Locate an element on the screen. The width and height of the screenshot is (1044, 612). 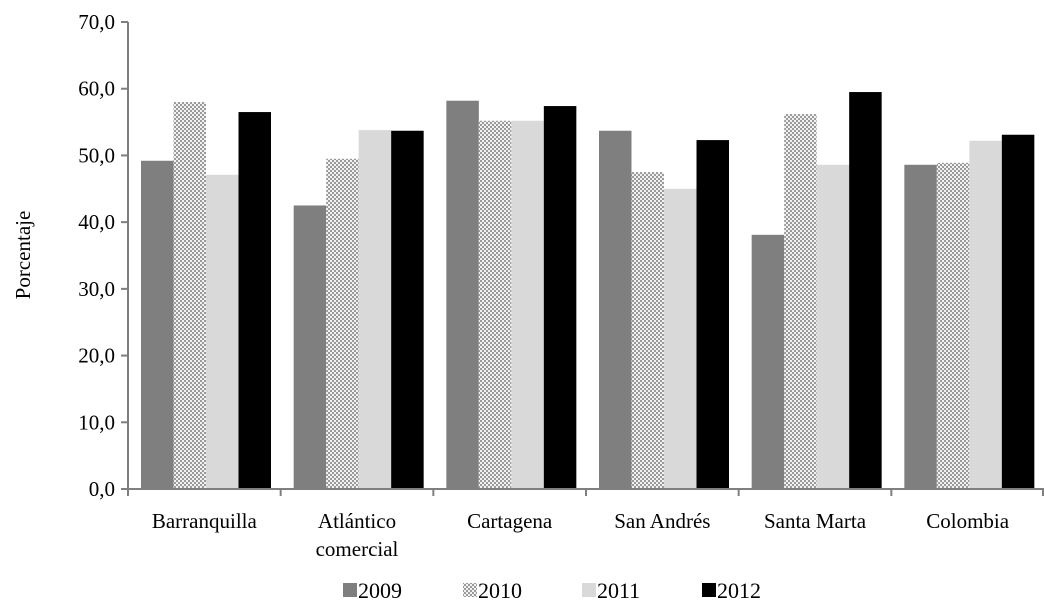
bar-2011-colombia is located at coordinates (985, 314).